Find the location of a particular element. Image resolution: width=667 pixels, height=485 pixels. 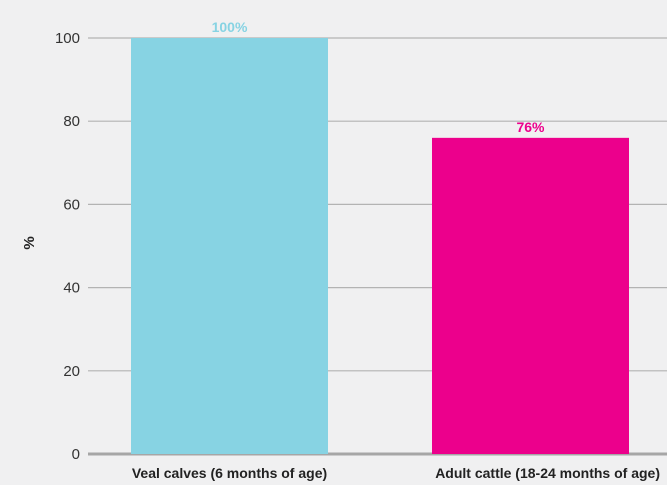

x-category-label: Veal calves (6 months of age) is located at coordinates (229, 473).